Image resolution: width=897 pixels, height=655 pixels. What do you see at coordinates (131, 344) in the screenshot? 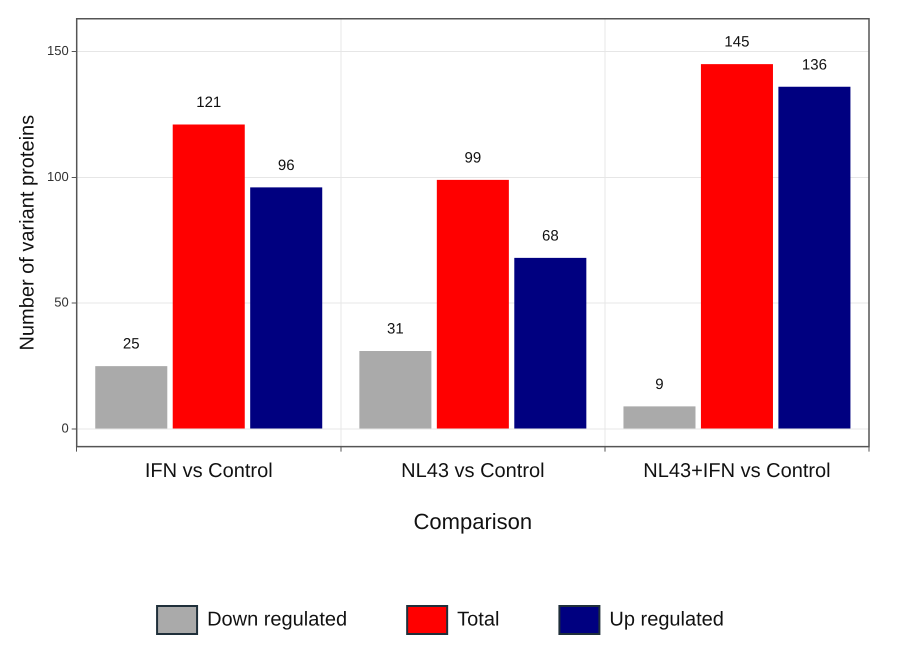
I see `data-label: 25` at bounding box center [131, 344].